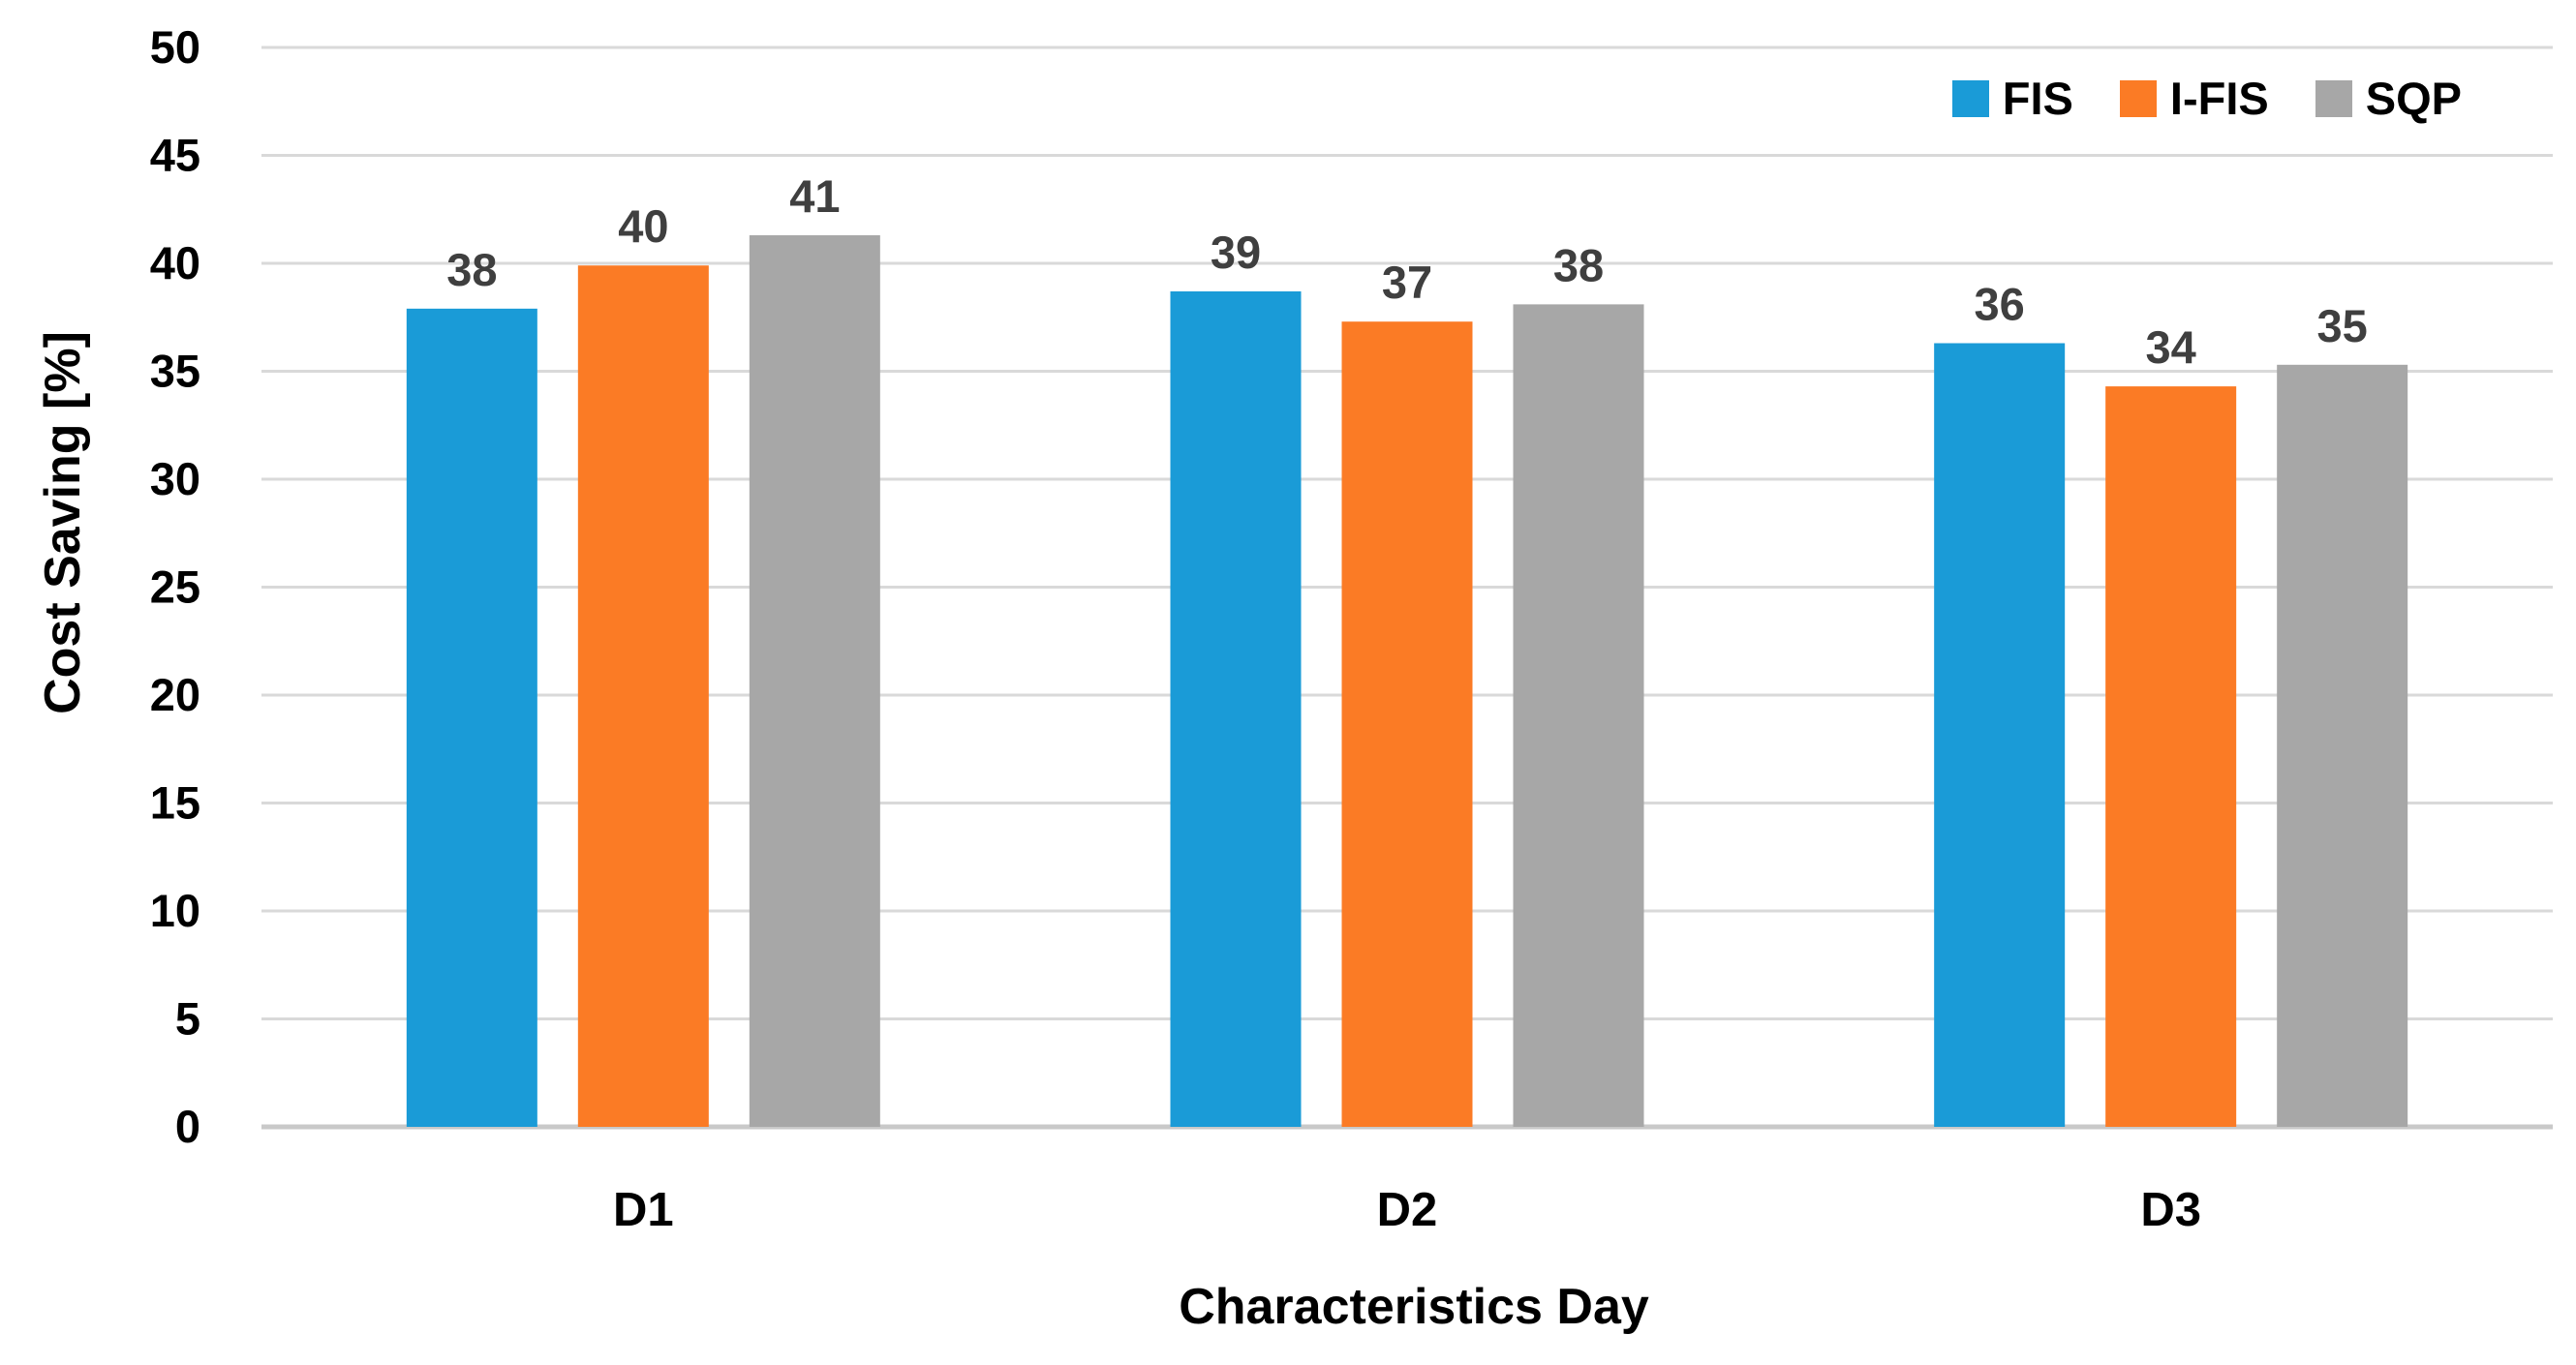 The width and height of the screenshot is (2576, 1365). I want to click on legend-swatch-i-fis, so click(2138, 99).